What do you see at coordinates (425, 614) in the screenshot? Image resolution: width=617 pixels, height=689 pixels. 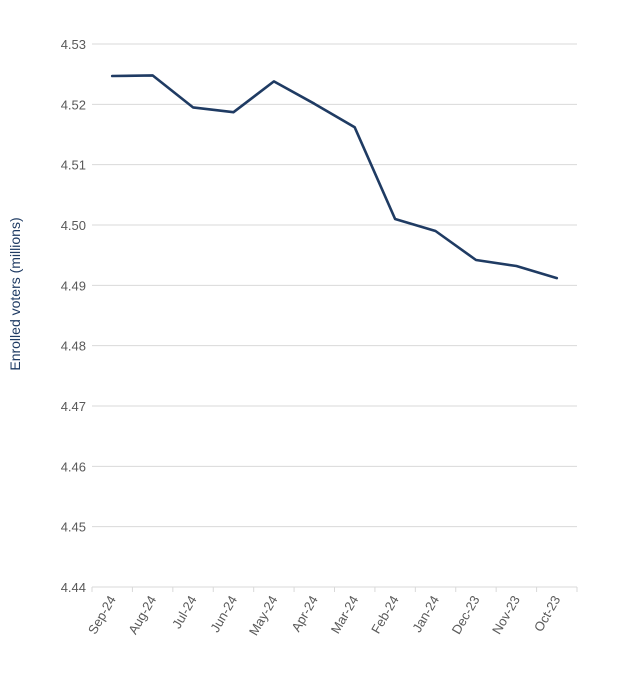 I see `x-tick-label: Jan-24` at bounding box center [425, 614].